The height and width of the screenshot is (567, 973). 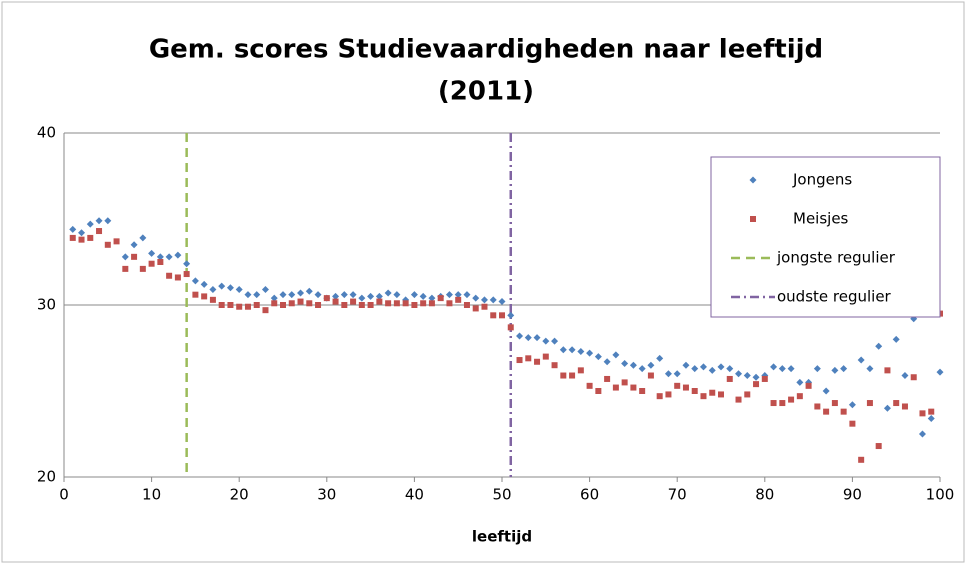 What do you see at coordinates (64, 495) in the screenshot?
I see `x-tick-label: 0` at bounding box center [64, 495].